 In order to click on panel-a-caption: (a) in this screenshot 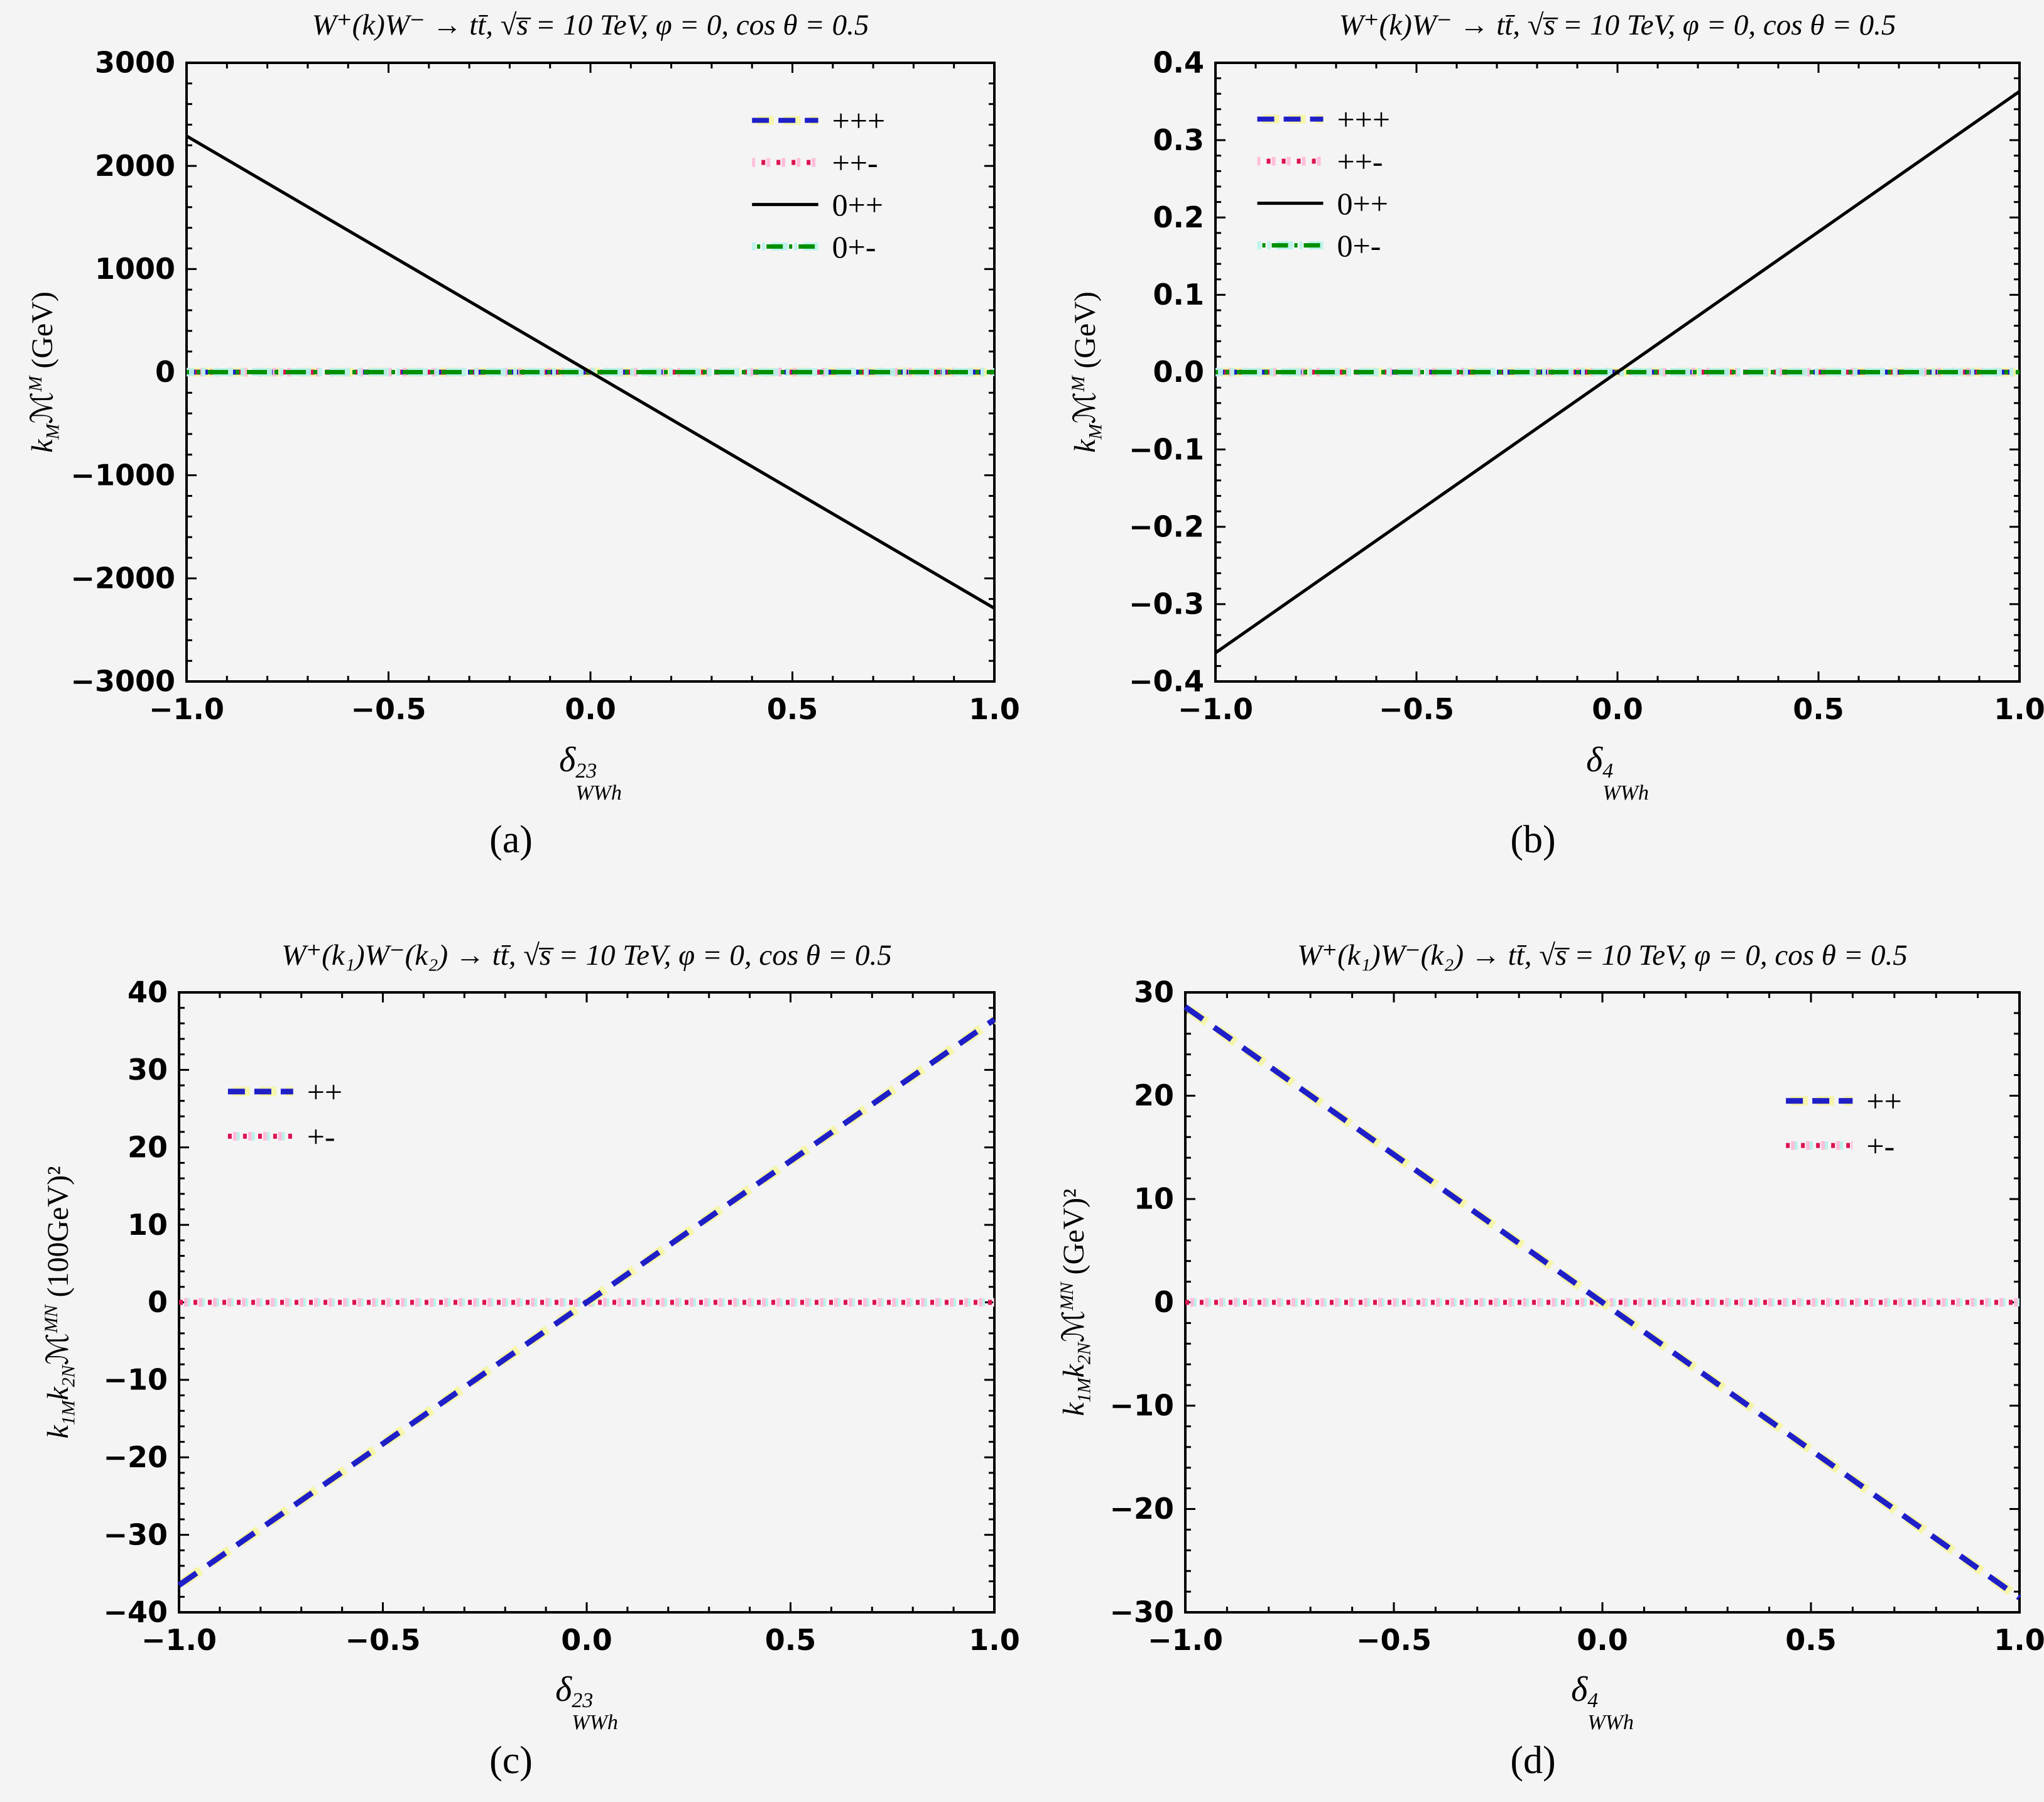, I will do `click(511, 839)`.